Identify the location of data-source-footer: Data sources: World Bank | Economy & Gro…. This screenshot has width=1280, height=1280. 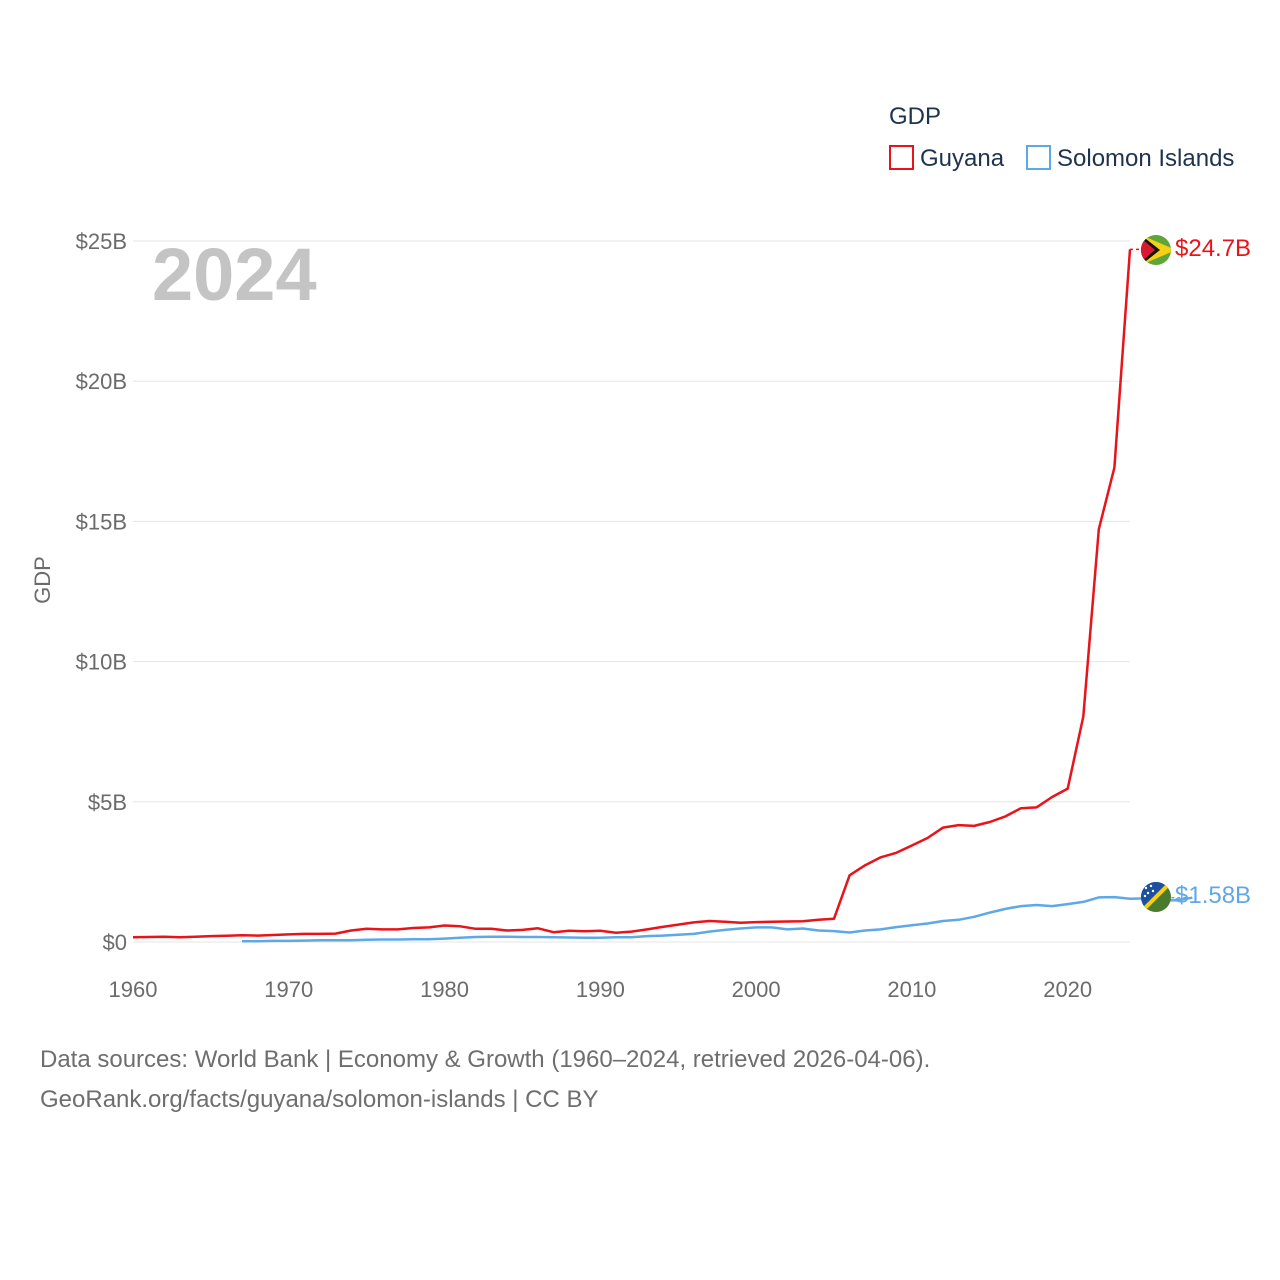
(485, 1080).